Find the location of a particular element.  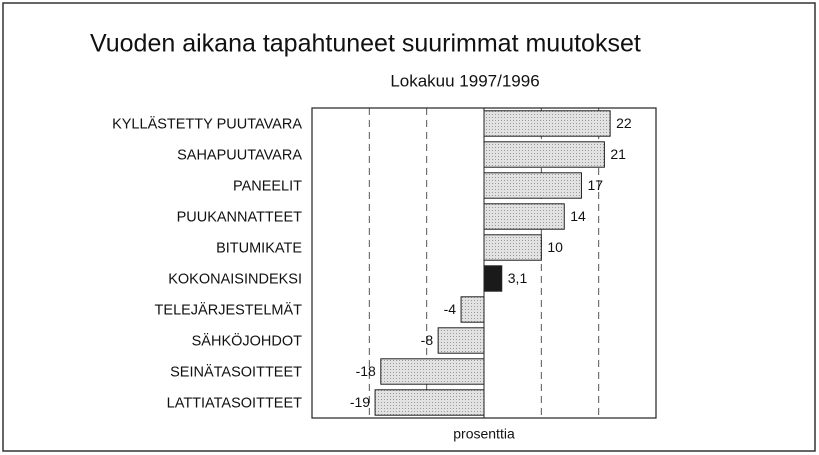

value-label: 14 is located at coordinates (578, 216).